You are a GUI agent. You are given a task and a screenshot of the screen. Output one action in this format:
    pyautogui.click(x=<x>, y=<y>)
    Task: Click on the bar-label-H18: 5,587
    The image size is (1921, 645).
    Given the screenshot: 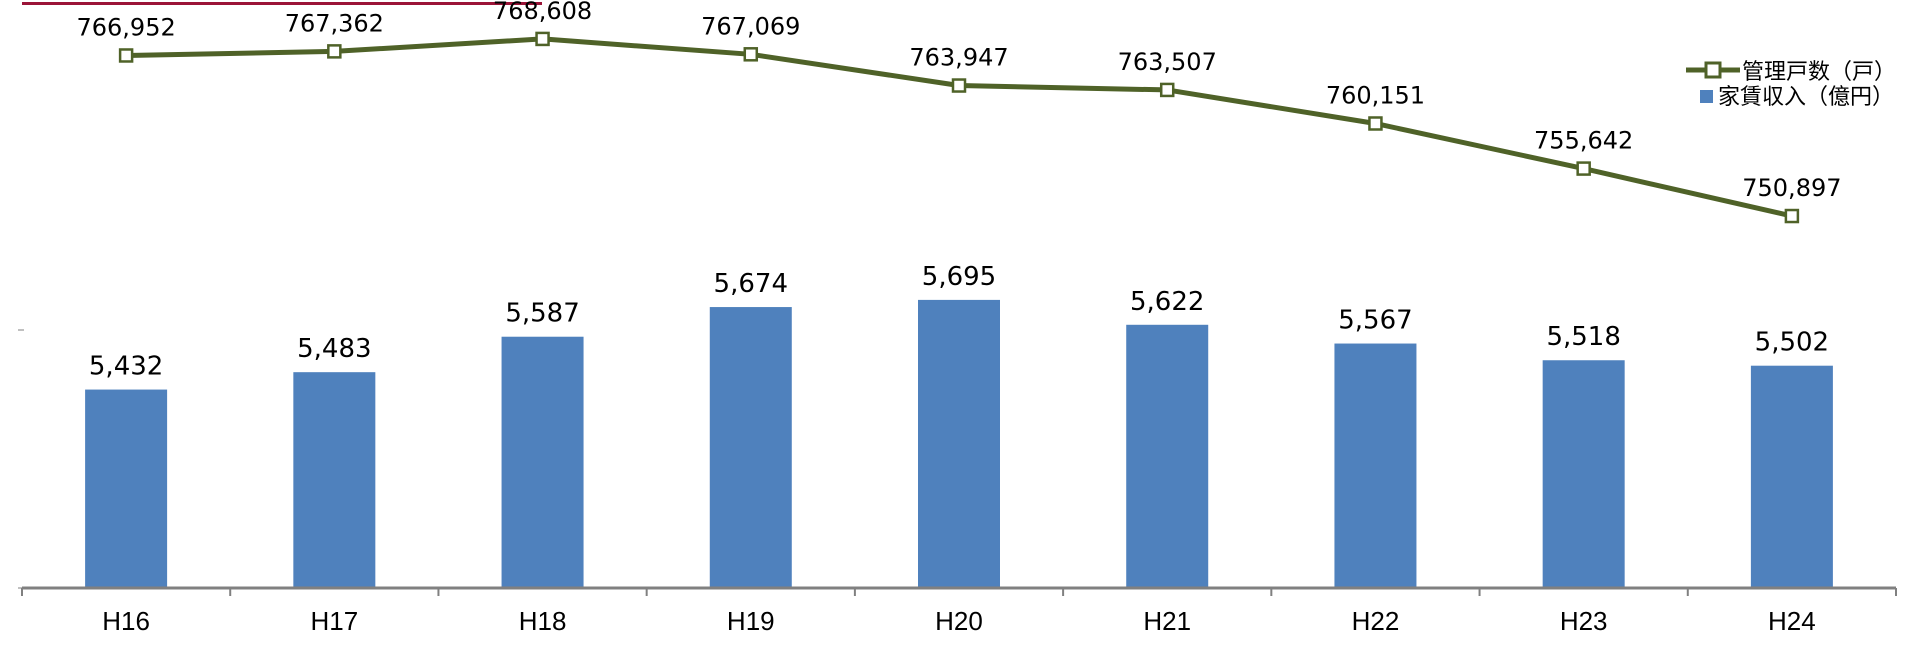 What is the action you would take?
    pyautogui.click(x=542, y=314)
    